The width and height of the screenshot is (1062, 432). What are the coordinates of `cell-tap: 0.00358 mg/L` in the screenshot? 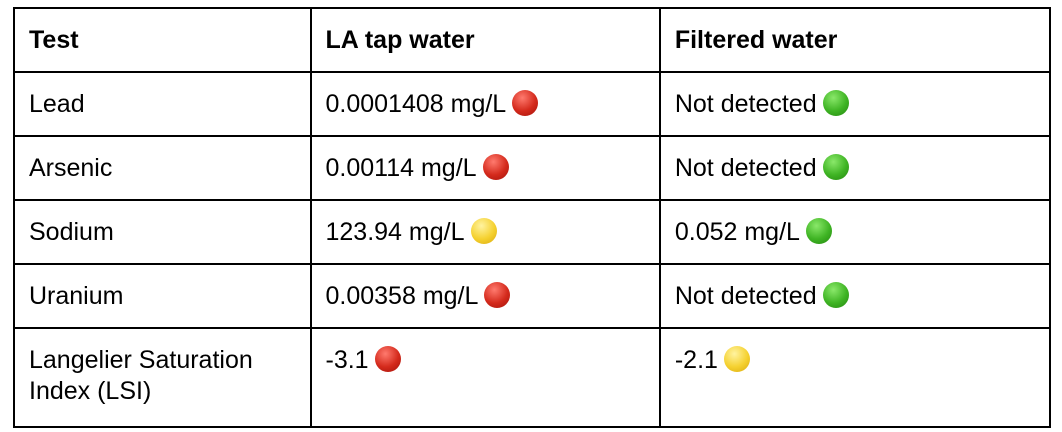 It's located at (485, 296).